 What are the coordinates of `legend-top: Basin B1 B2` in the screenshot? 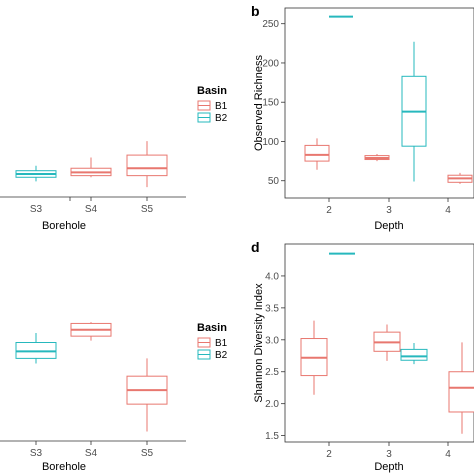 It's located at (212, 104).